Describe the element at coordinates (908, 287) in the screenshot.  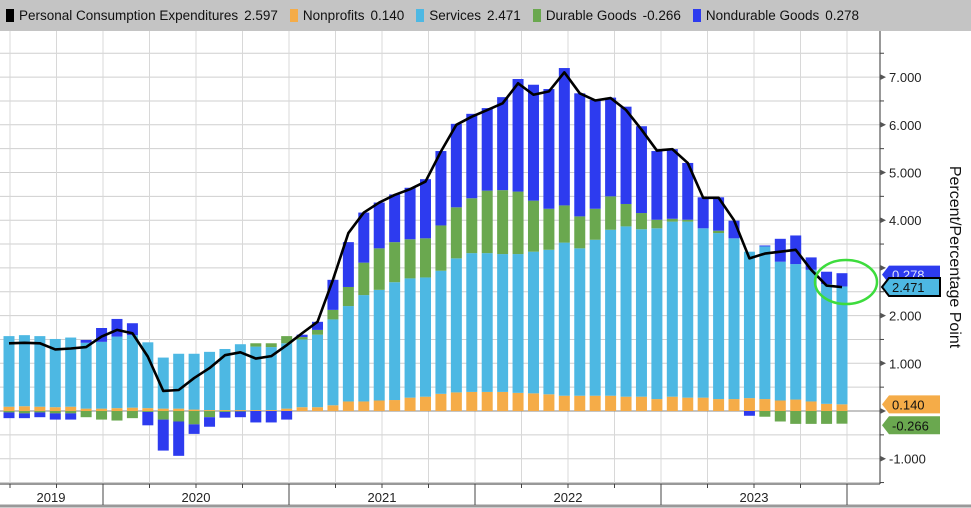
I see `last-value-tag-label: 2.471` at that location.